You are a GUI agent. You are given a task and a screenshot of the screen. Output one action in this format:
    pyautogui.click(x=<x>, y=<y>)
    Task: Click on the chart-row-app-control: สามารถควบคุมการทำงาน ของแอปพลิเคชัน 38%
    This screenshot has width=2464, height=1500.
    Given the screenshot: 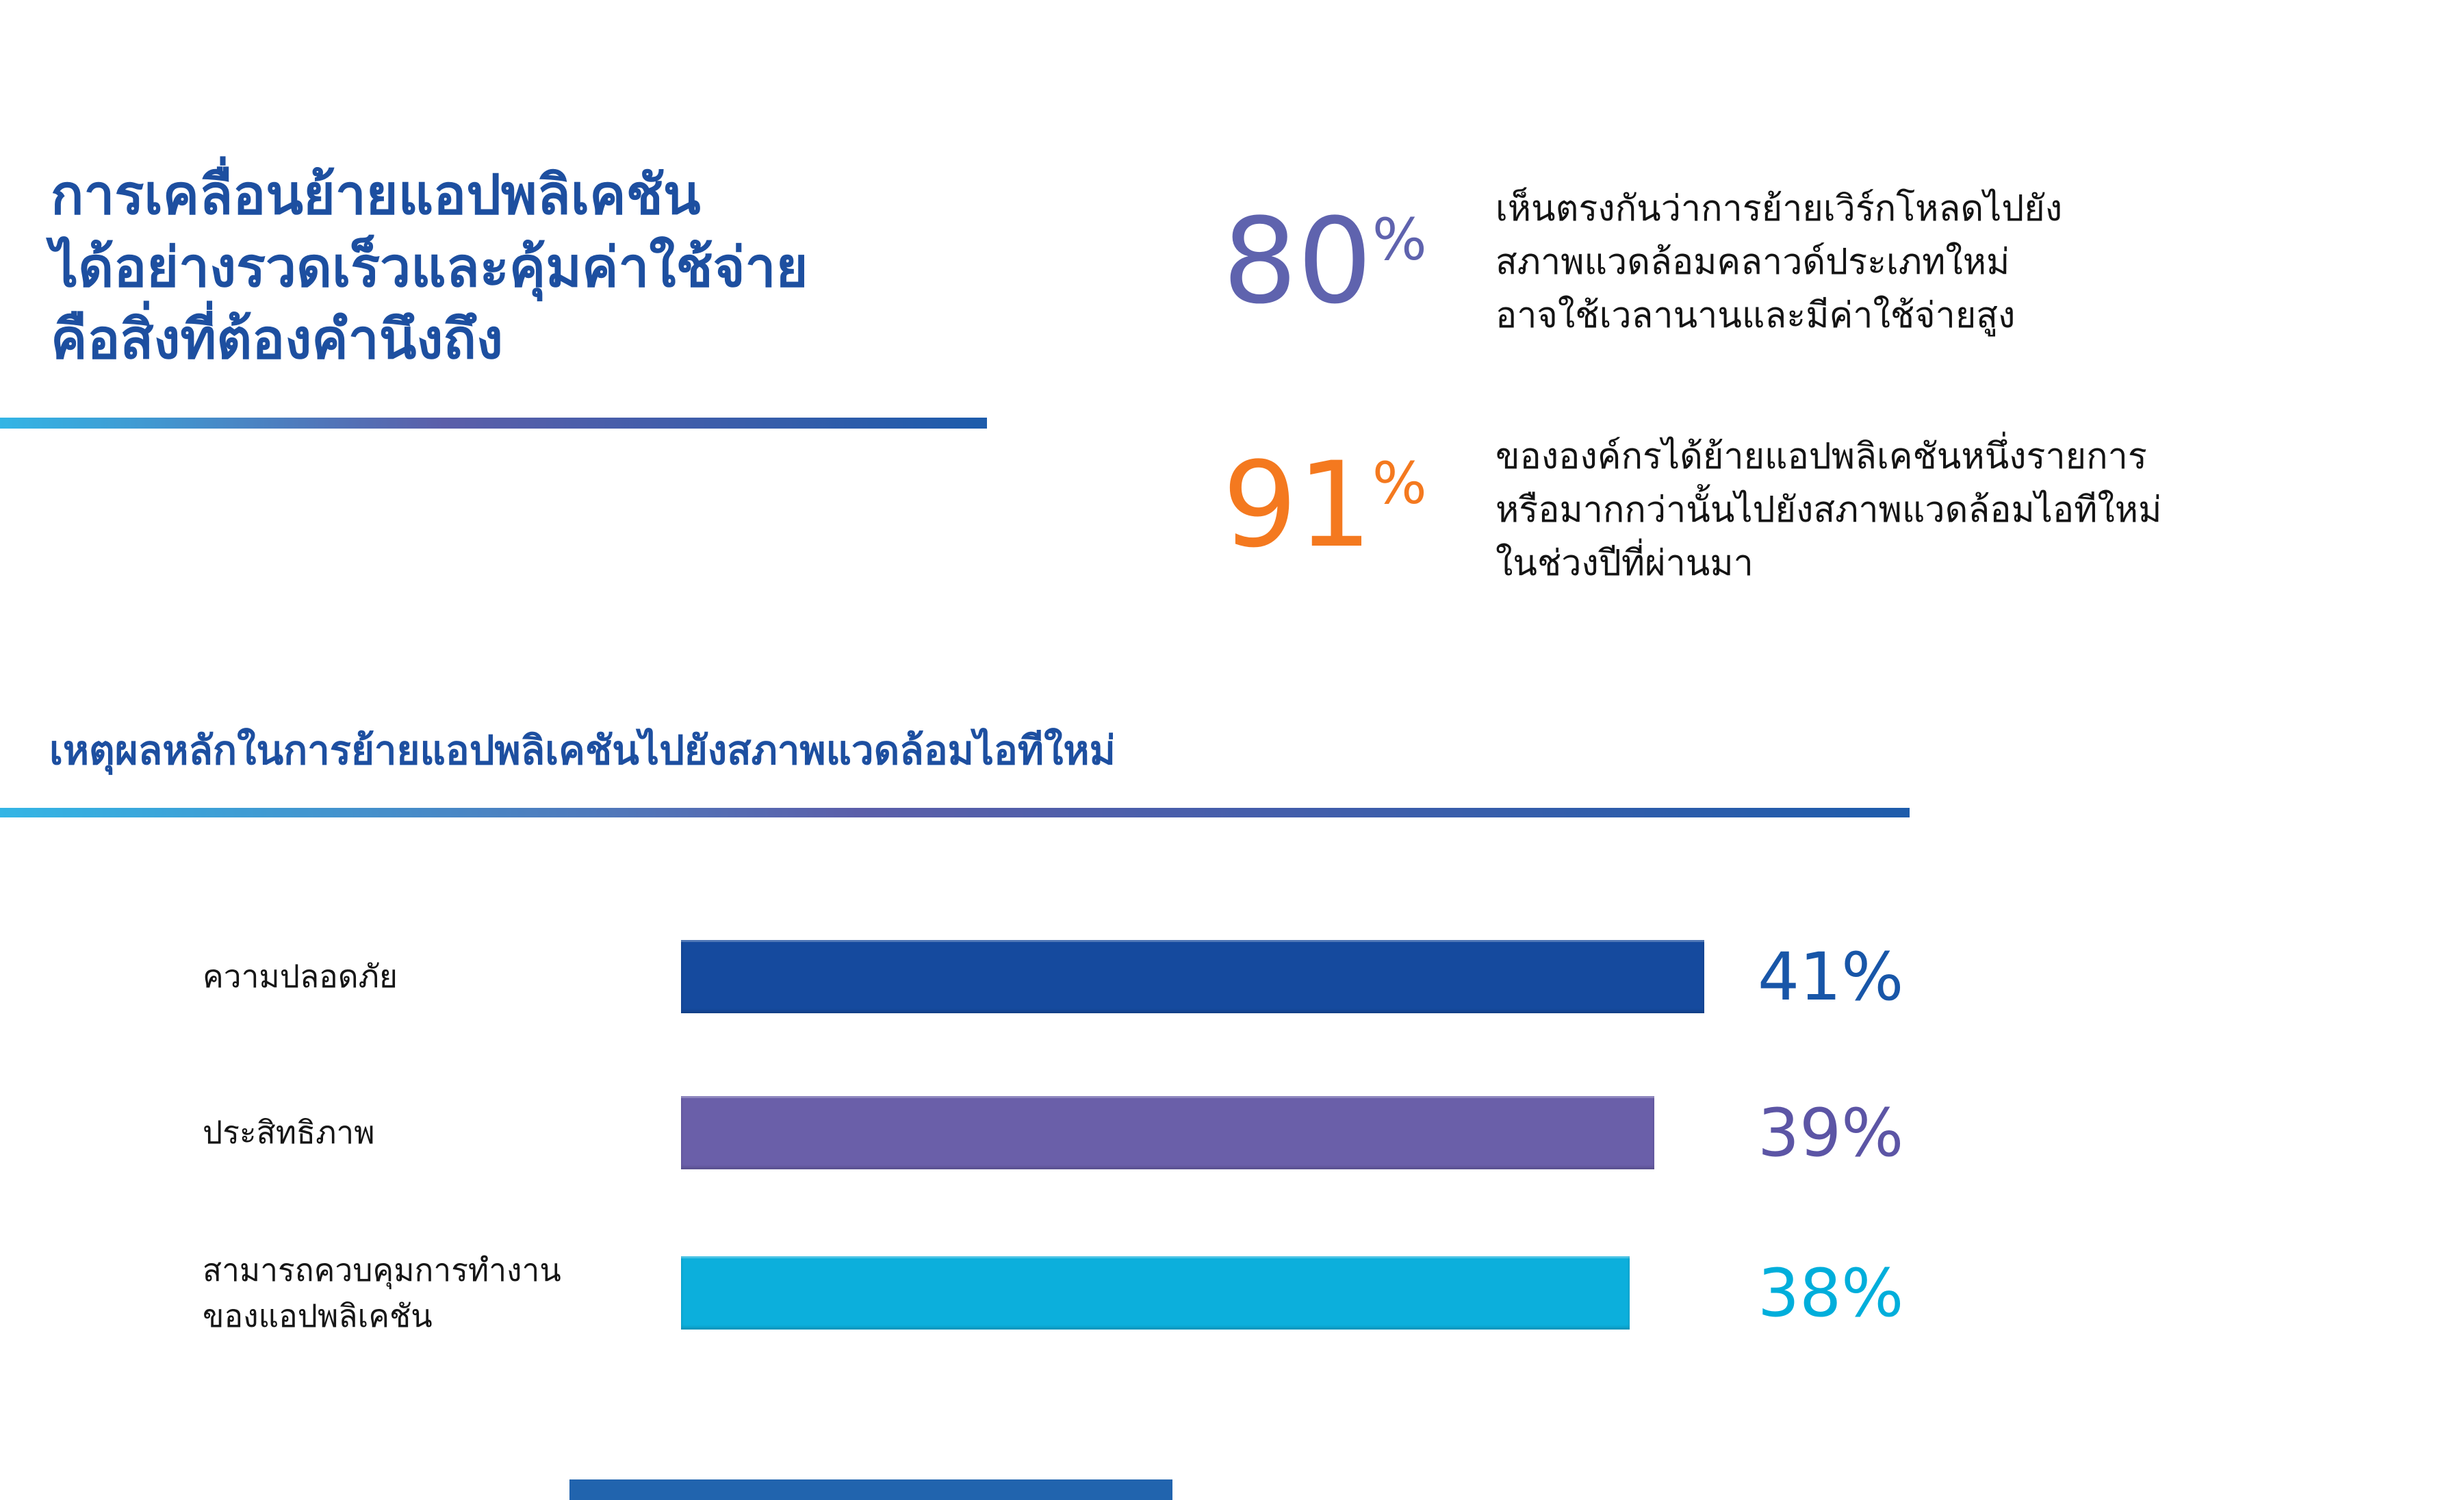 What is the action you would take?
    pyautogui.click(x=1232, y=1292)
    